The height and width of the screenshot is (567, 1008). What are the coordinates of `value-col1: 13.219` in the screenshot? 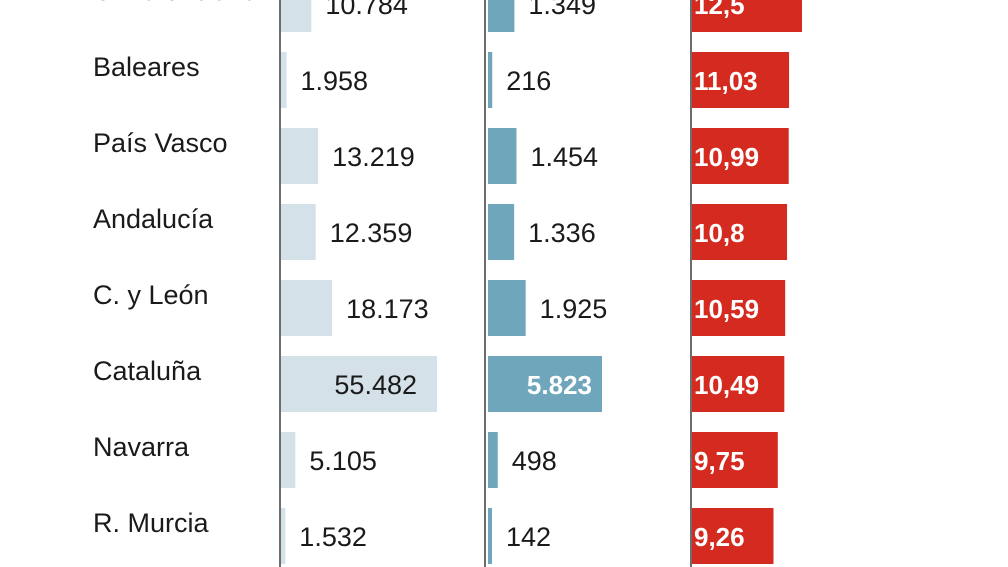 It's located at (373, 157).